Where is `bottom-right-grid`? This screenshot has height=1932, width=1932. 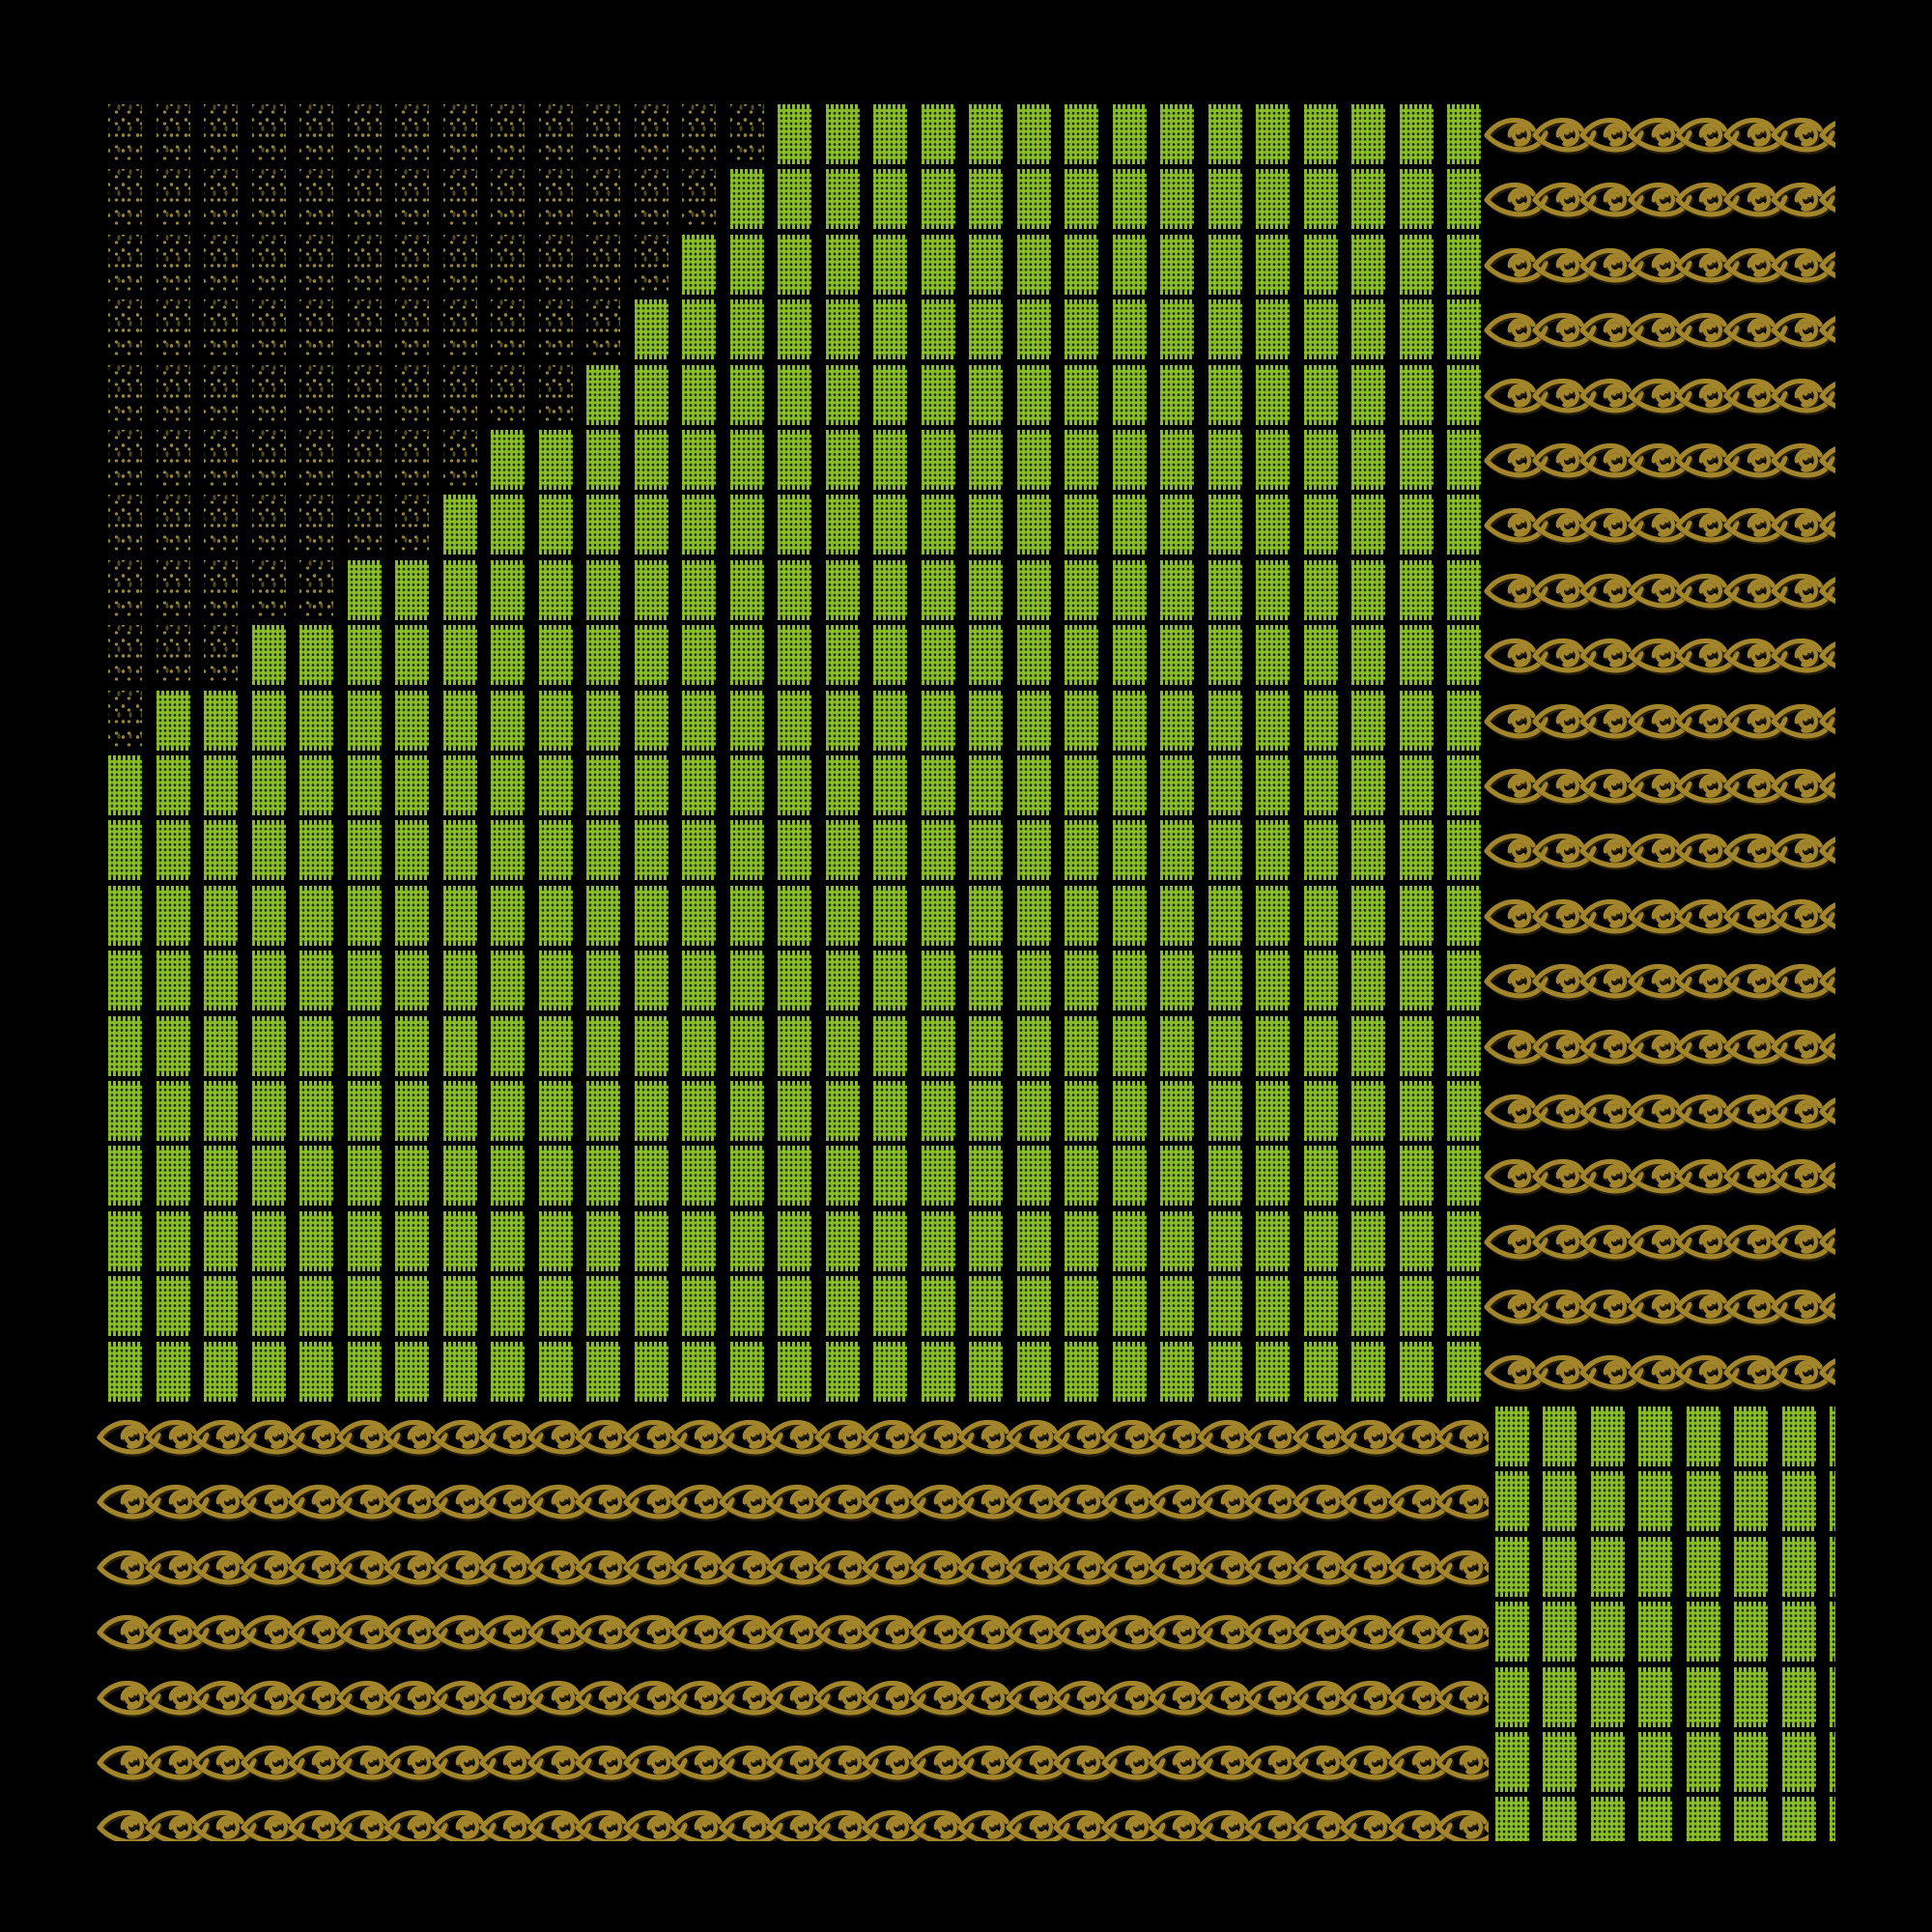 bottom-right-grid is located at coordinates (1664, 1623).